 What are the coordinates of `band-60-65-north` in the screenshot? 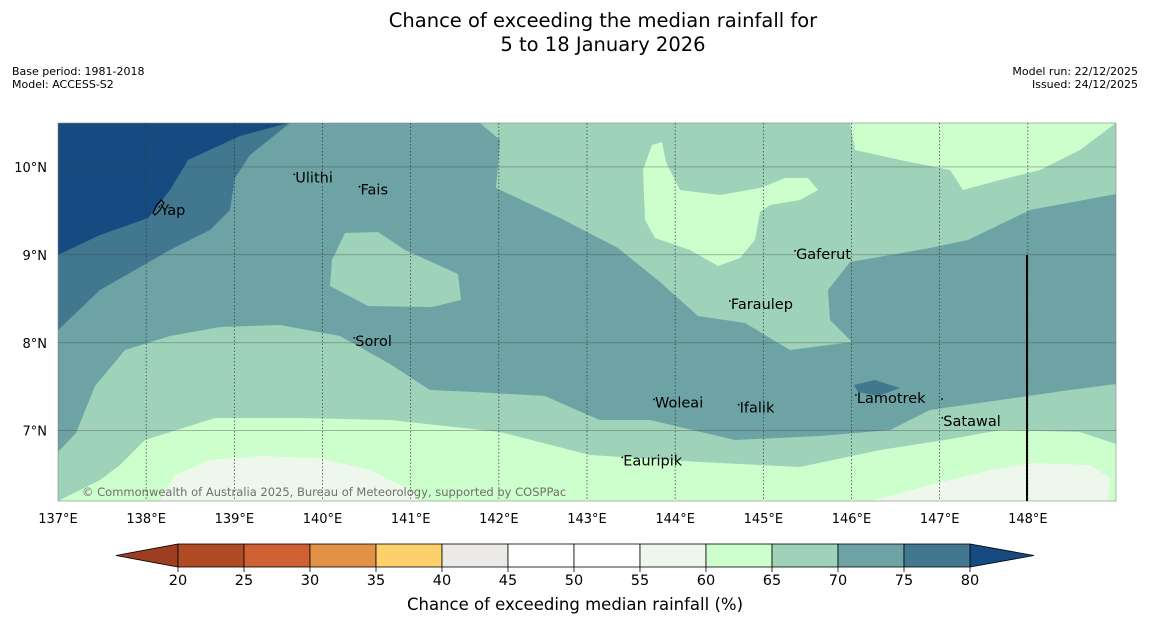 It's located at (983, 156).